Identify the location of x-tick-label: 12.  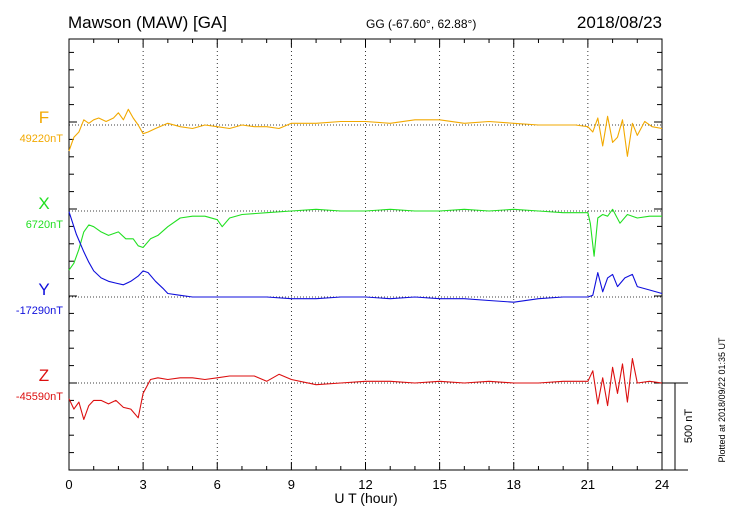
(365, 484).